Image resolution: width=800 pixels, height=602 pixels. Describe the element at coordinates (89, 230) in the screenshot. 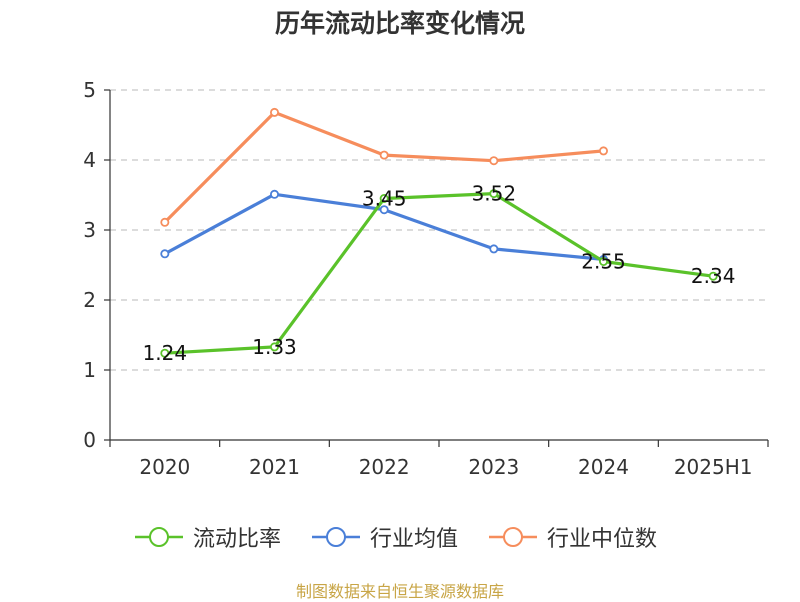

I see `y-tick-label: 3` at that location.